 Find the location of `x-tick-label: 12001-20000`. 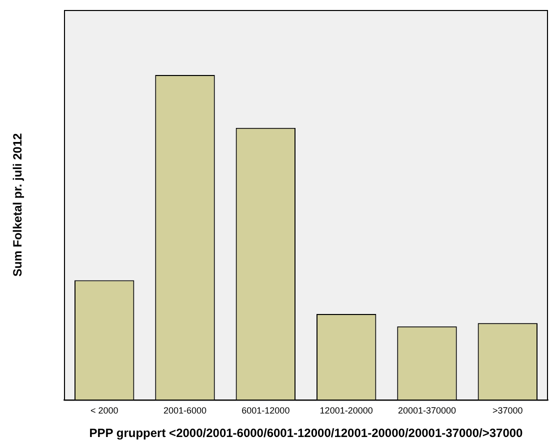

x-tick-label: 12001-20000 is located at coordinates (346, 411).